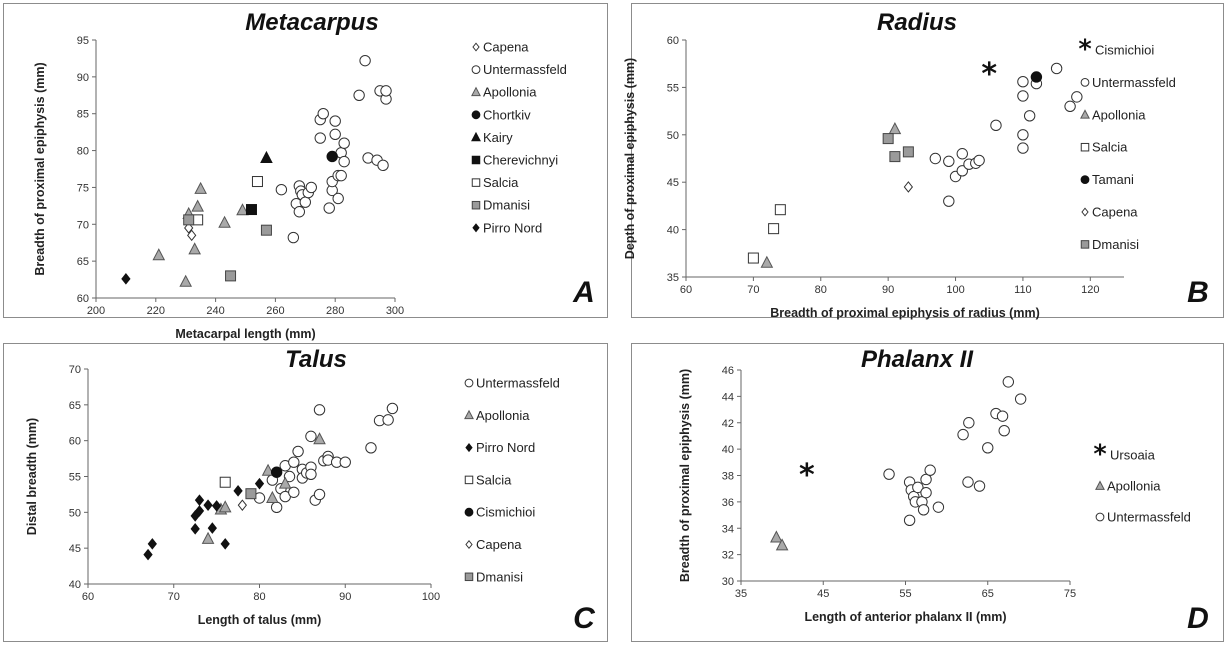 The height and width of the screenshot is (646, 1226). I want to click on series-chortkiv, so click(332, 156).